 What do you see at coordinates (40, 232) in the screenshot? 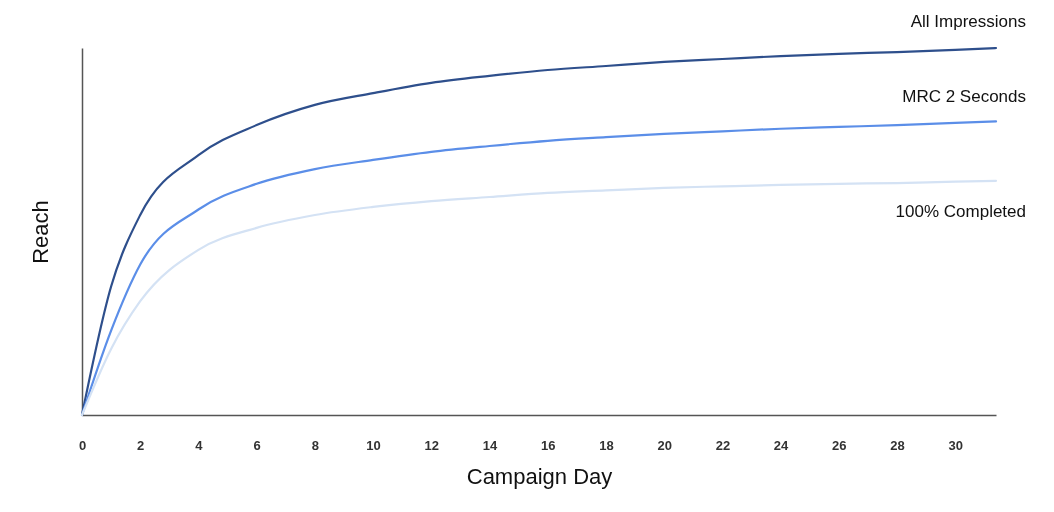
I see `y-axis-title: Reach` at bounding box center [40, 232].